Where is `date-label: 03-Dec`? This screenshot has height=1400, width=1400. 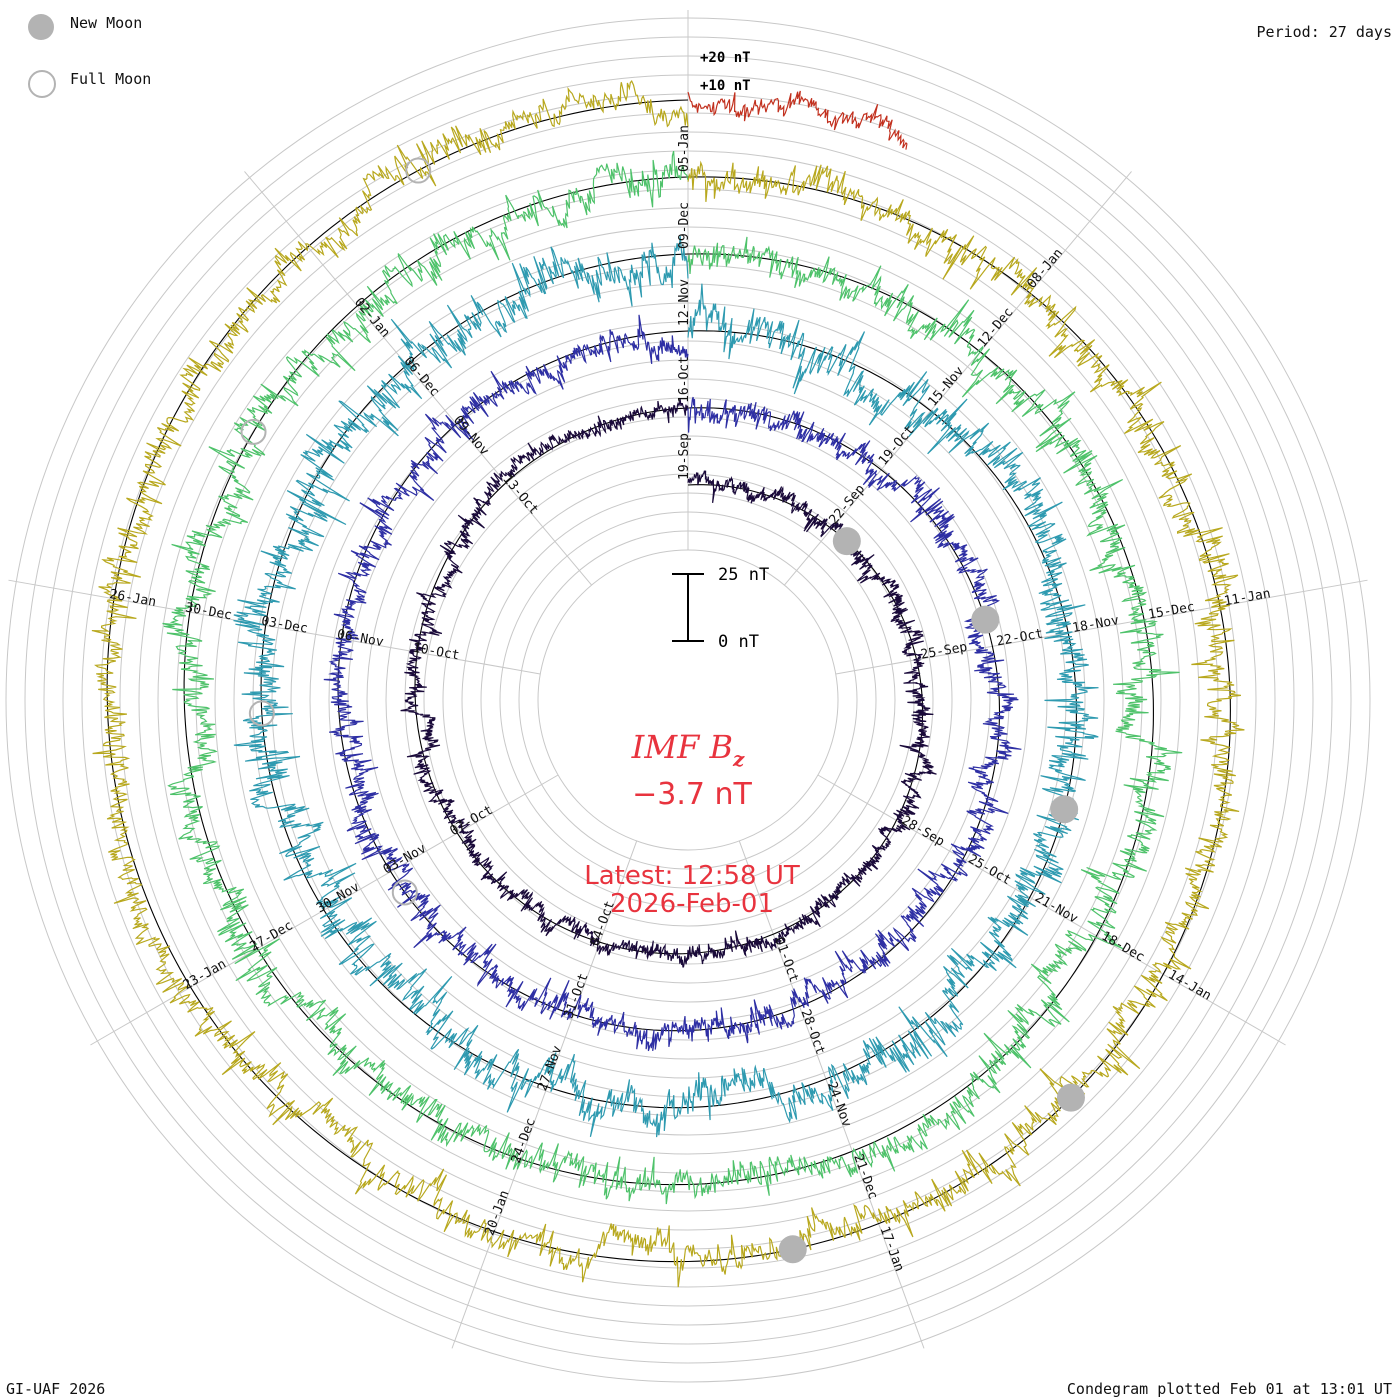
date-label: 03-Dec is located at coordinates (284, 625).